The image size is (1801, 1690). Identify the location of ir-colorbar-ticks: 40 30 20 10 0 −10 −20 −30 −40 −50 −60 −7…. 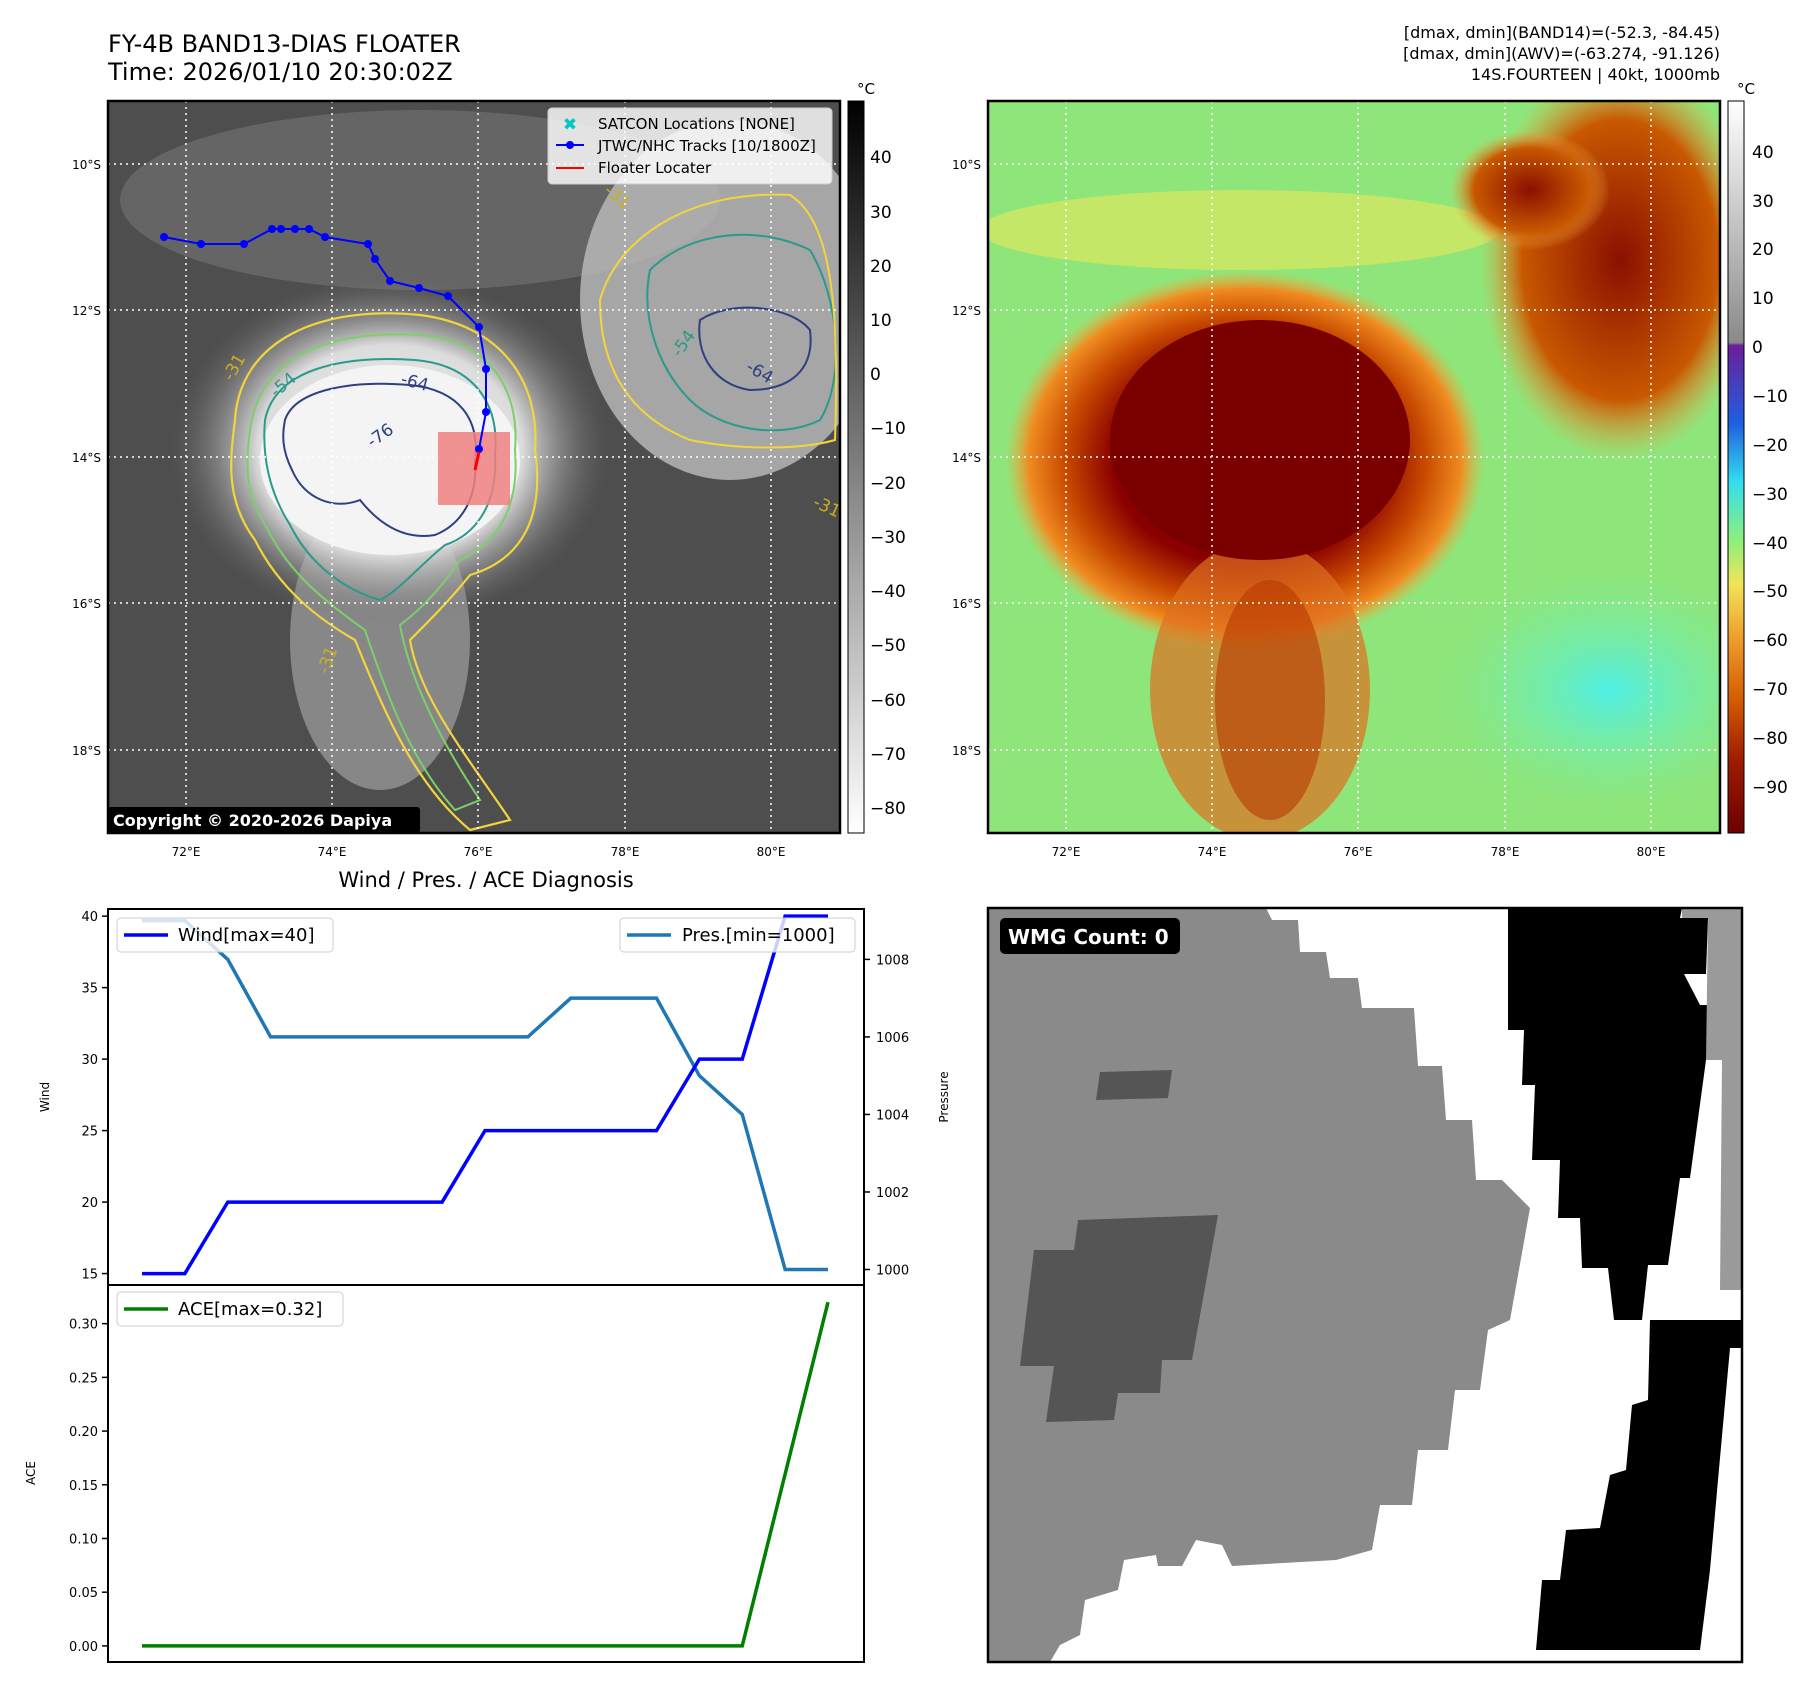
(888, 483).